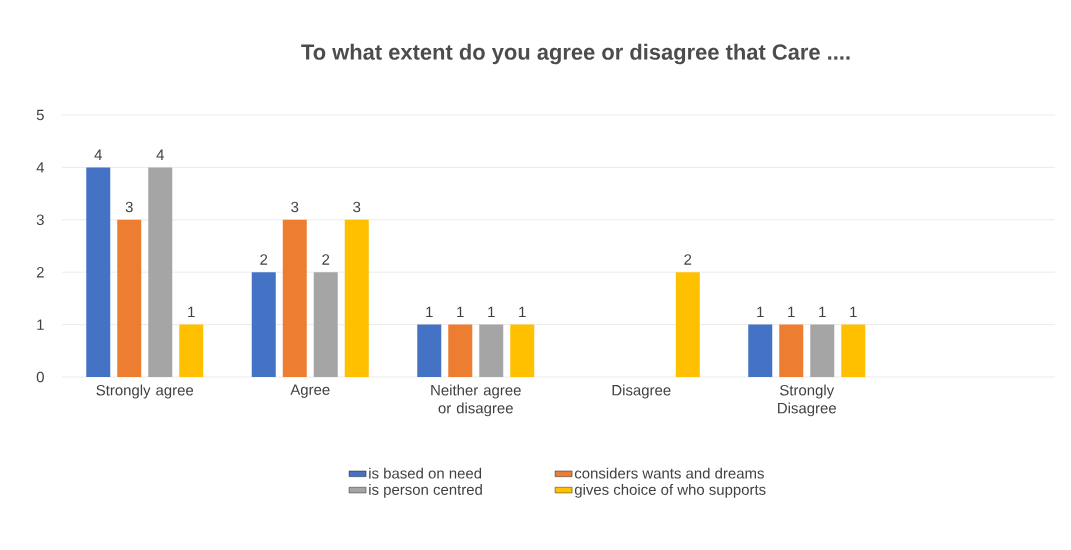 This screenshot has height=550, width=1071. What do you see at coordinates (669, 473) in the screenshot?
I see `legend-label: considers wants and dreams` at bounding box center [669, 473].